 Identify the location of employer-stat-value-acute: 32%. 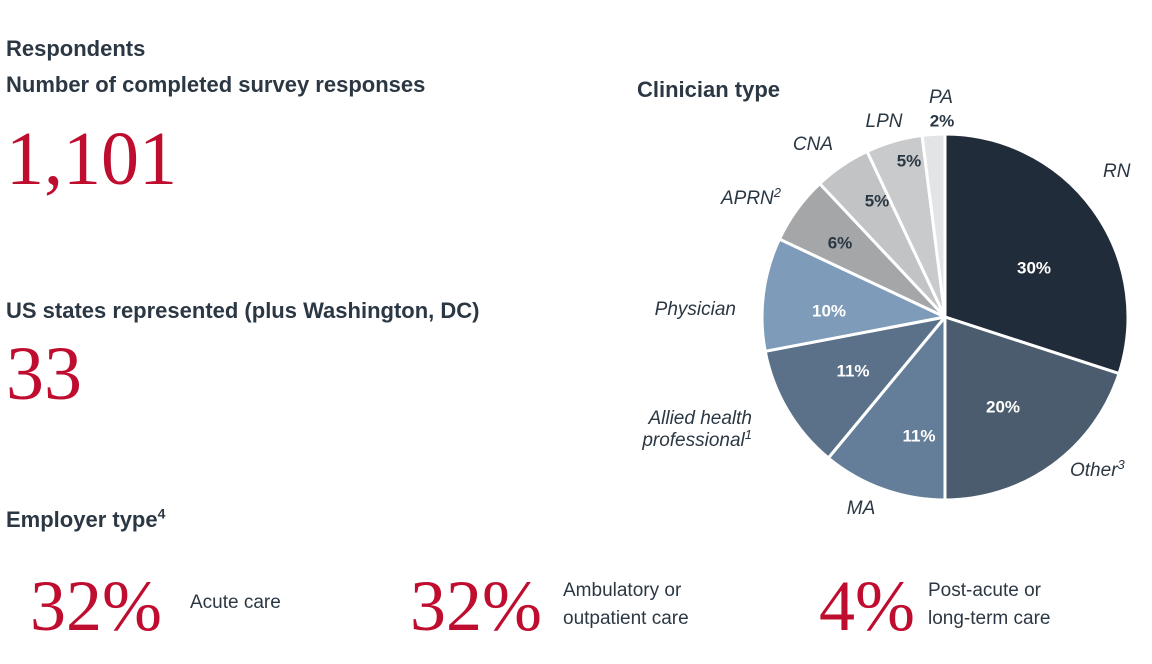
(96, 606).